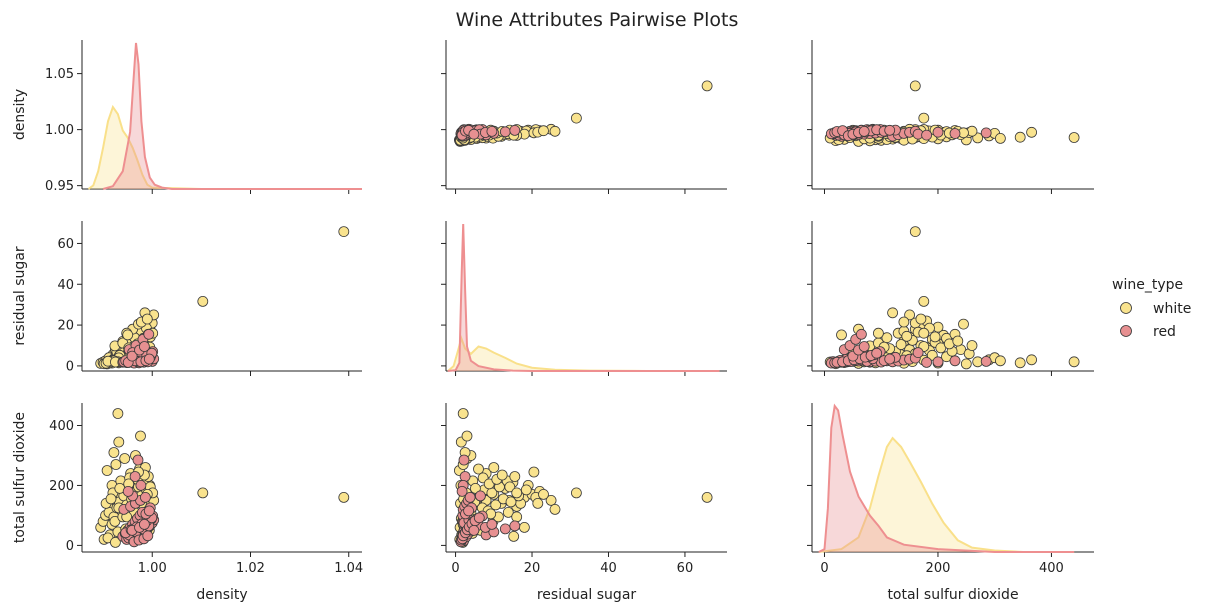 This screenshot has width=1206, height=612. Describe the element at coordinates (187, 117) in the screenshot. I see `panel-density-vs-density: 0.95 1.00 1.05 density` at that location.